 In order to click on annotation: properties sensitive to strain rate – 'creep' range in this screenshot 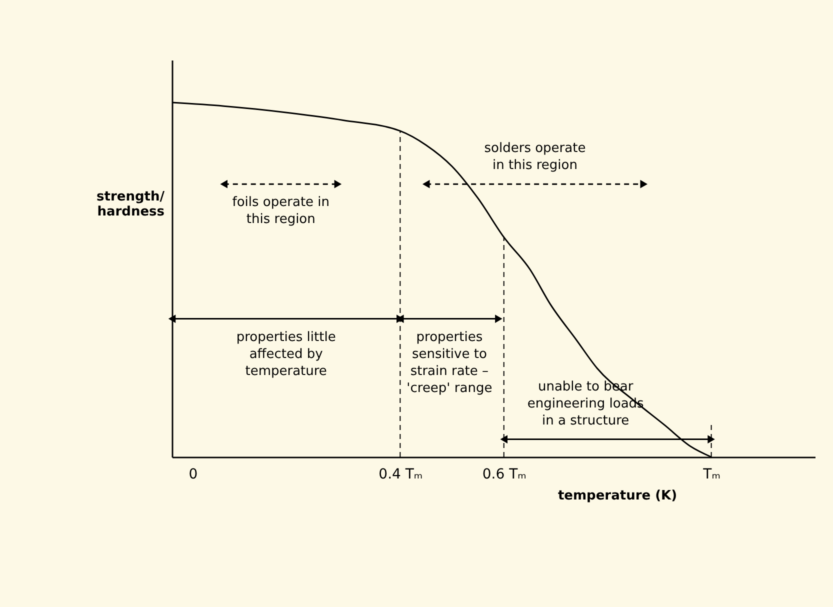, I will do `click(449, 363)`.